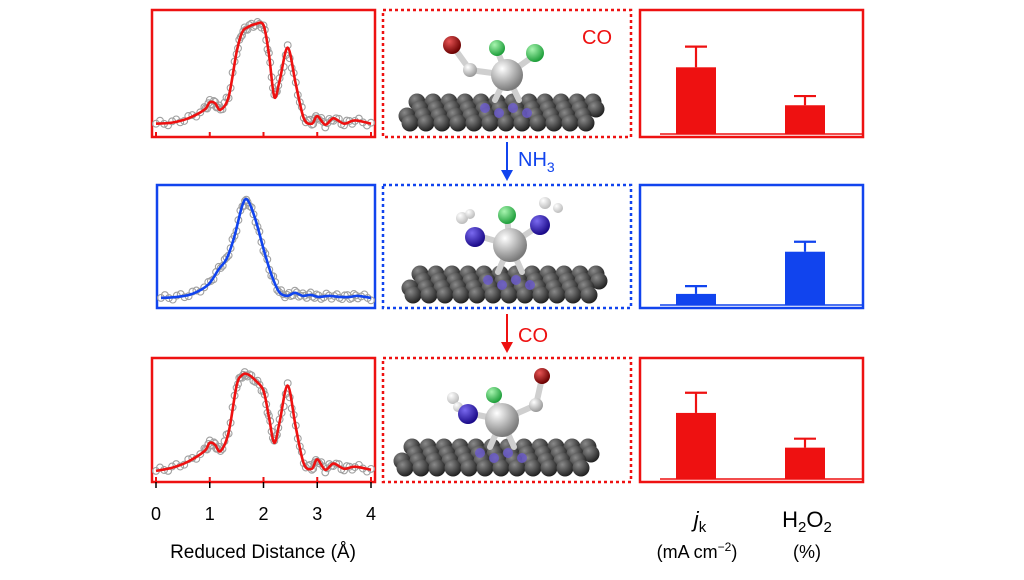 The width and height of the screenshot is (1024, 580). Describe the element at coordinates (551, 167) in the screenshot. I see `nh3-subscript: 3` at that location.